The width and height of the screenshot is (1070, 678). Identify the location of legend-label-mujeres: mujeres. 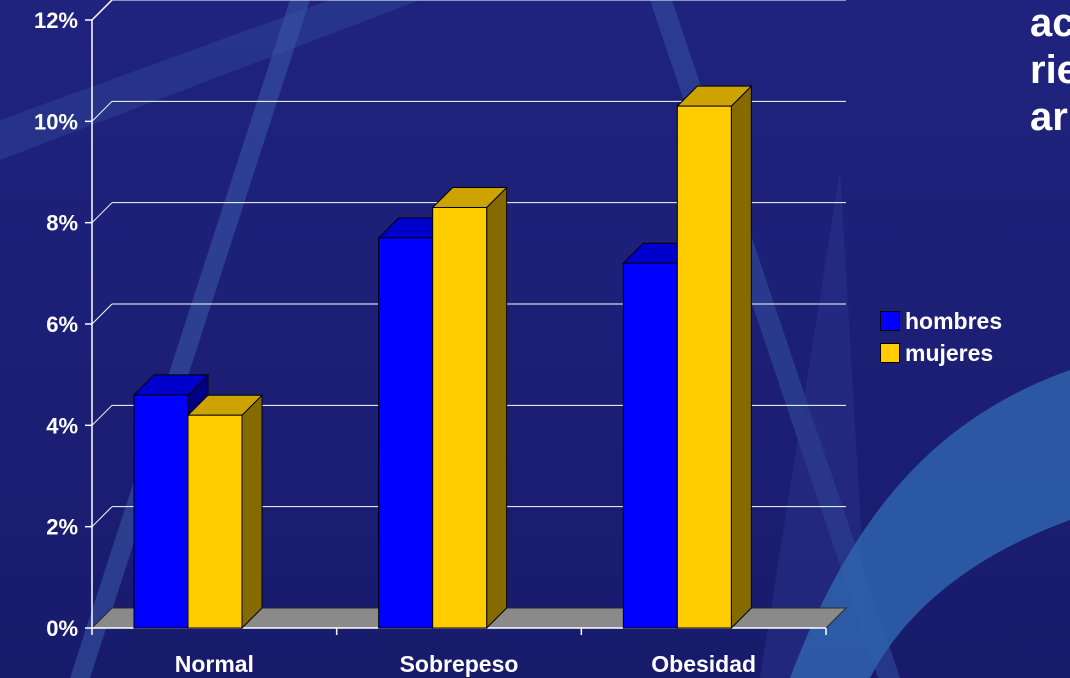
(949, 352).